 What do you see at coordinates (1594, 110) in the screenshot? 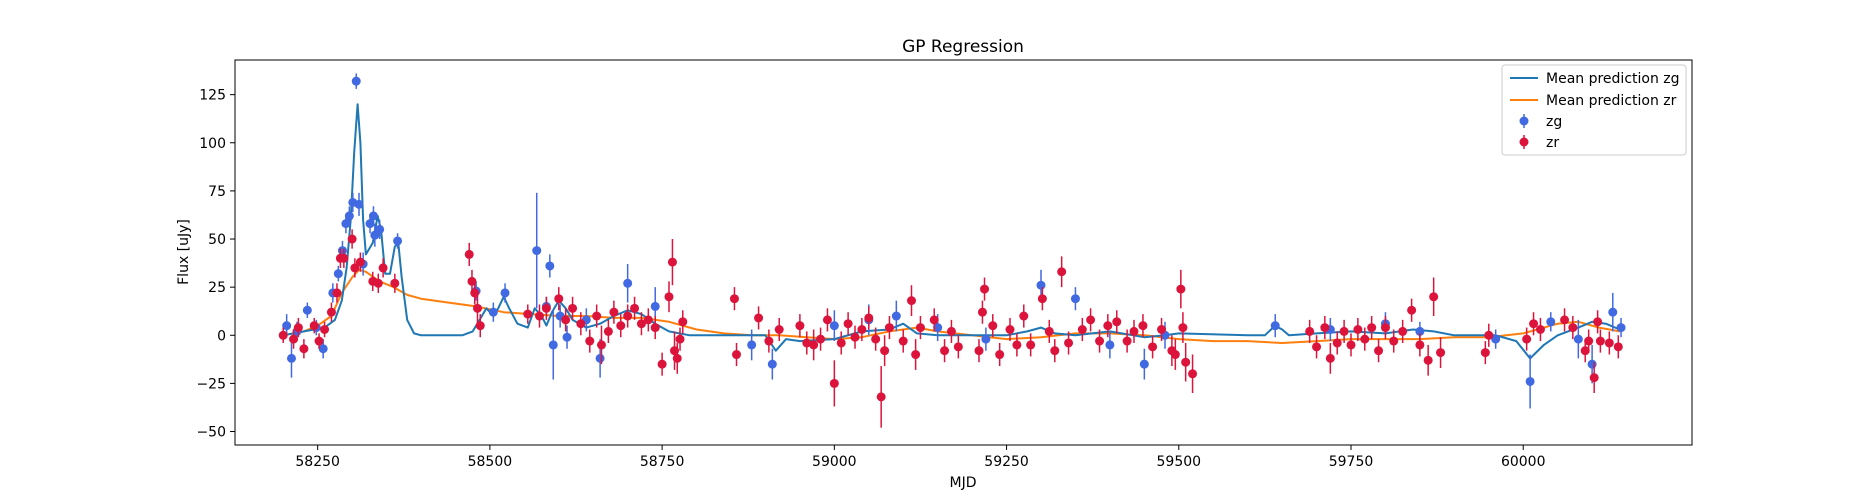
I see `legend-box` at bounding box center [1594, 110].